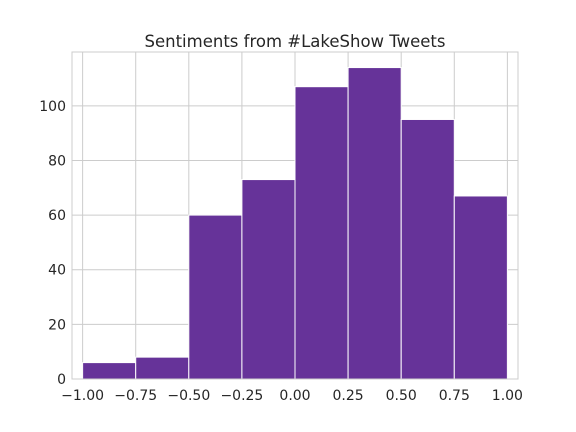 This screenshot has height=432, width=576. What do you see at coordinates (188, 396) in the screenshot?
I see `x-tick-label: −0.50` at bounding box center [188, 396].